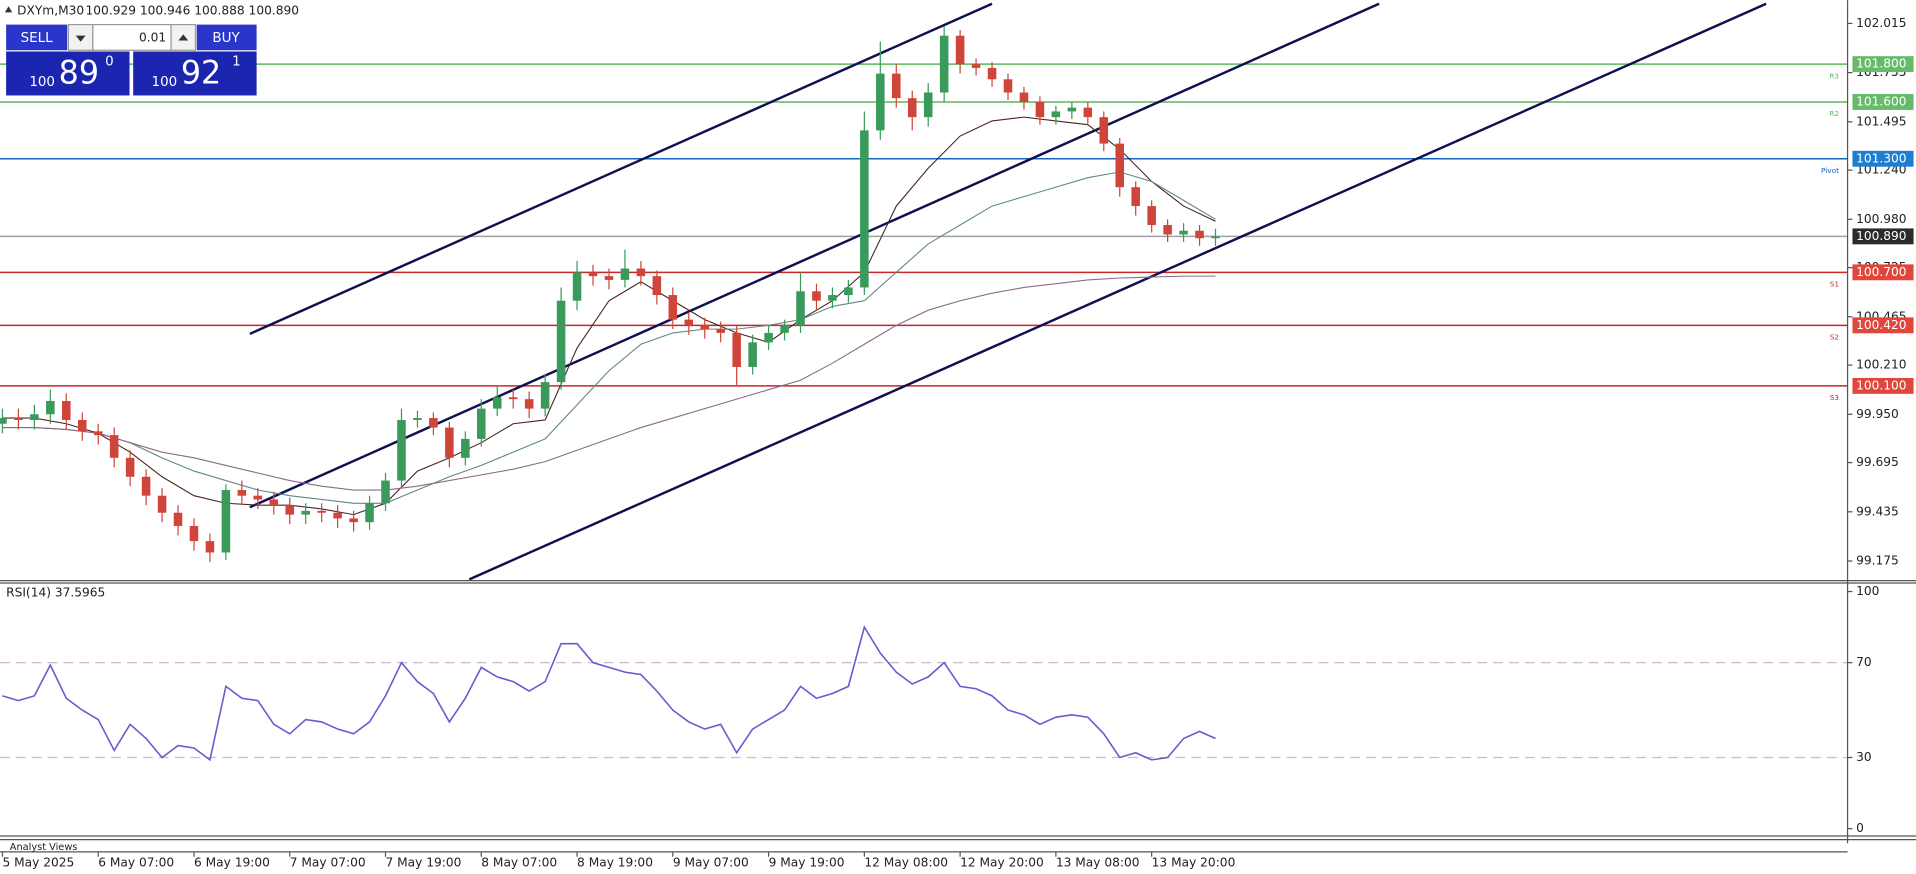 Image resolution: width=1916 pixels, height=874 pixels. Describe the element at coordinates (1877, 511) in the screenshot. I see `y-tick-label: 99.435` at that location.